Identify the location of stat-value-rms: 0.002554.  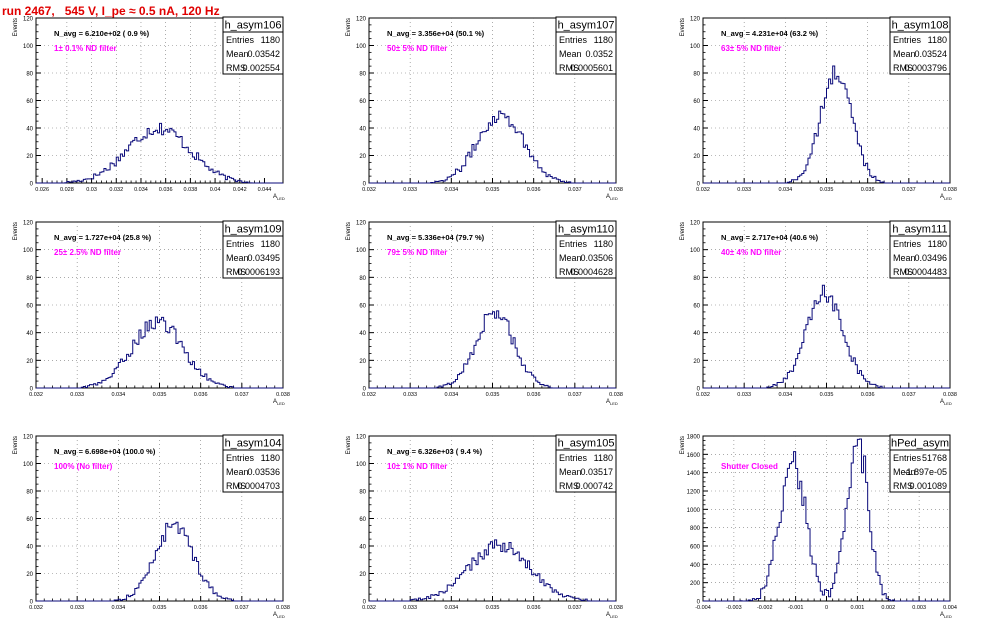
(261, 68).